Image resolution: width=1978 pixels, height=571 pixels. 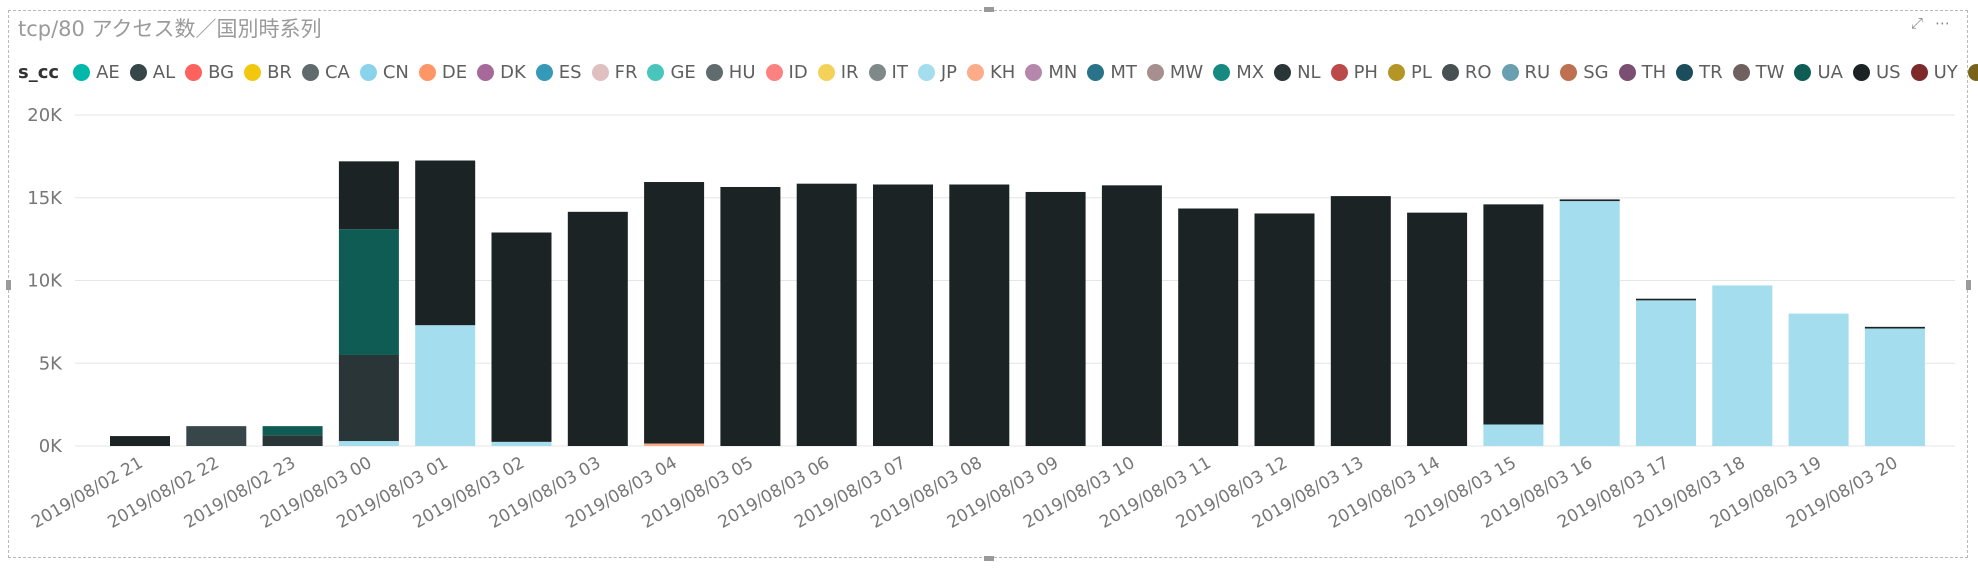 What do you see at coordinates (152, 72) in the screenshot?
I see `legend-item-al: AL` at bounding box center [152, 72].